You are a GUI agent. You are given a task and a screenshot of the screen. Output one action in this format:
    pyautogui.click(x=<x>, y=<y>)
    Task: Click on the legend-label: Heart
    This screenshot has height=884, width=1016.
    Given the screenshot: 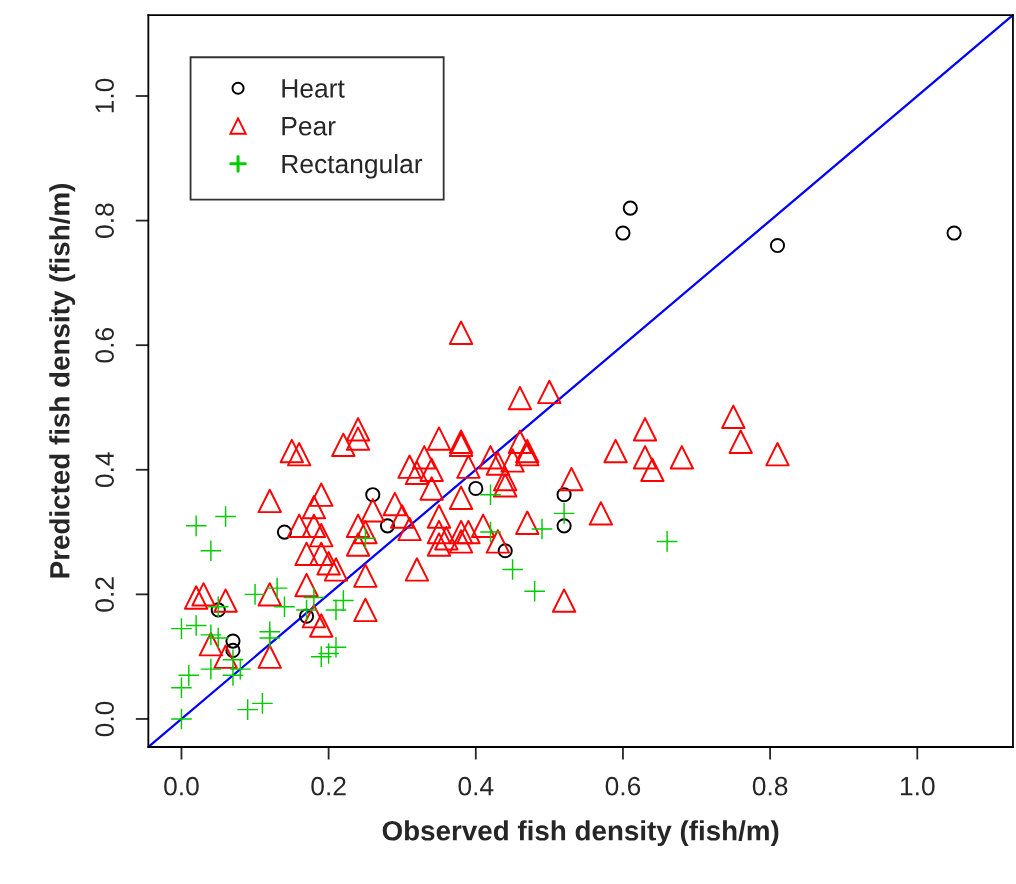 What is the action you would take?
    pyautogui.click(x=313, y=88)
    